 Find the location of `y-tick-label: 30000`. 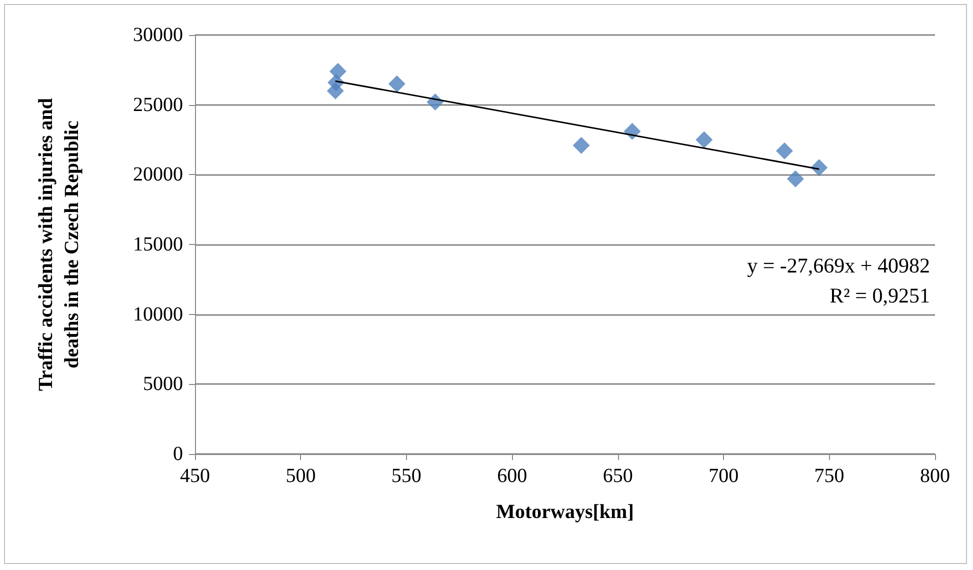

y-tick-label: 30000 is located at coordinates (158, 35).